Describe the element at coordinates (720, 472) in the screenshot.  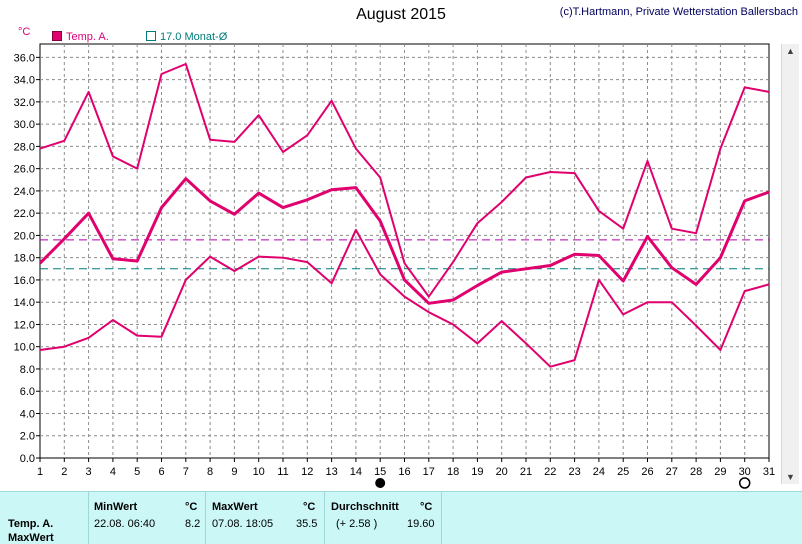
I see `x-tick-label: 29` at that location.